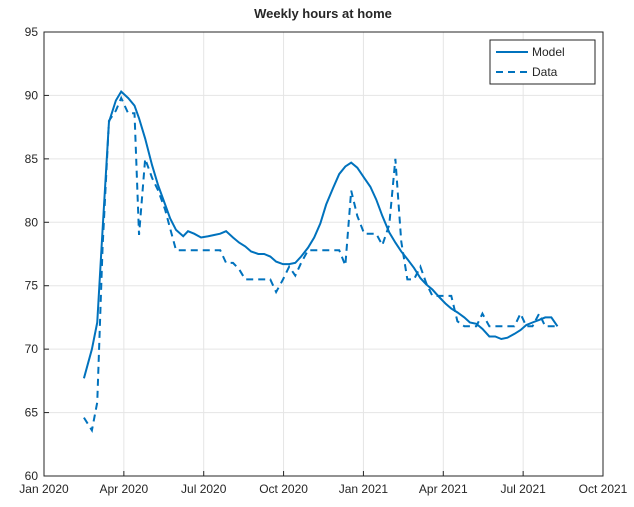 The width and height of the screenshot is (634, 507). I want to click on x-tick-label: Jul 2020, so click(204, 489).